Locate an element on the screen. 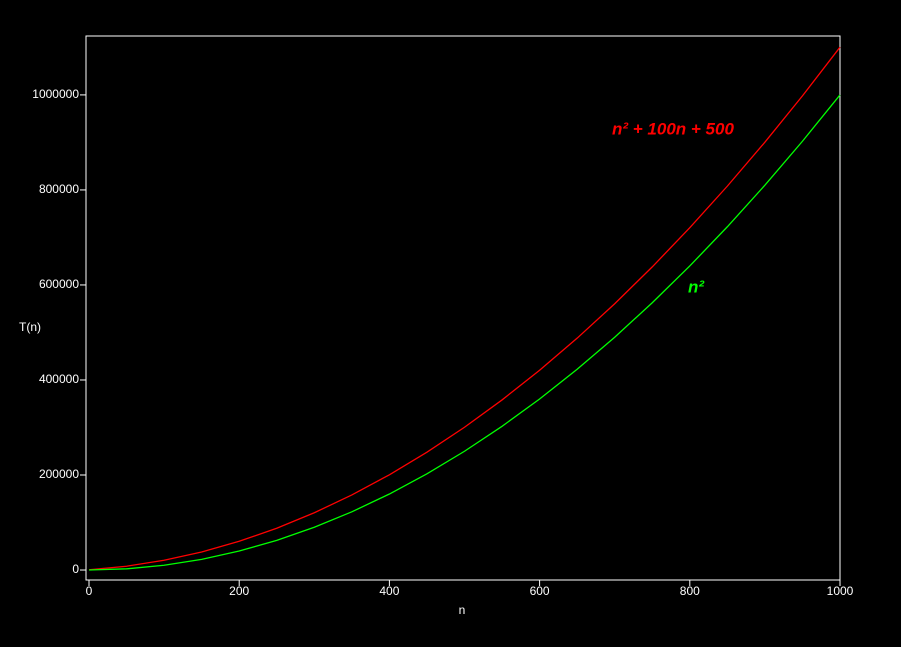 The height and width of the screenshot is (647, 901). x-tick-label: 800 is located at coordinates (690, 591).